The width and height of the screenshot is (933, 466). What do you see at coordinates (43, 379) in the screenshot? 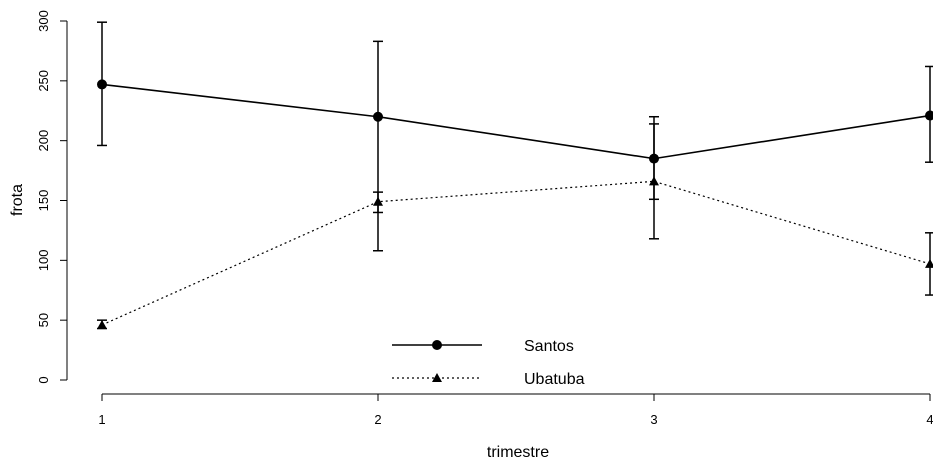
I see `y-tick-label: 0` at bounding box center [43, 379].